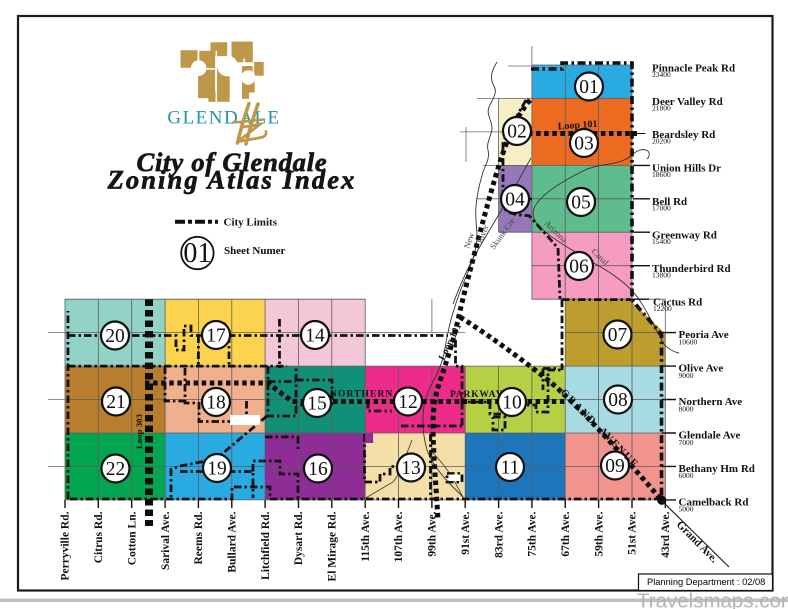 The height and width of the screenshot is (609, 788). What do you see at coordinates (266, 545) in the screenshot?
I see `svg-text: Litchfield Rd.` at bounding box center [266, 545].